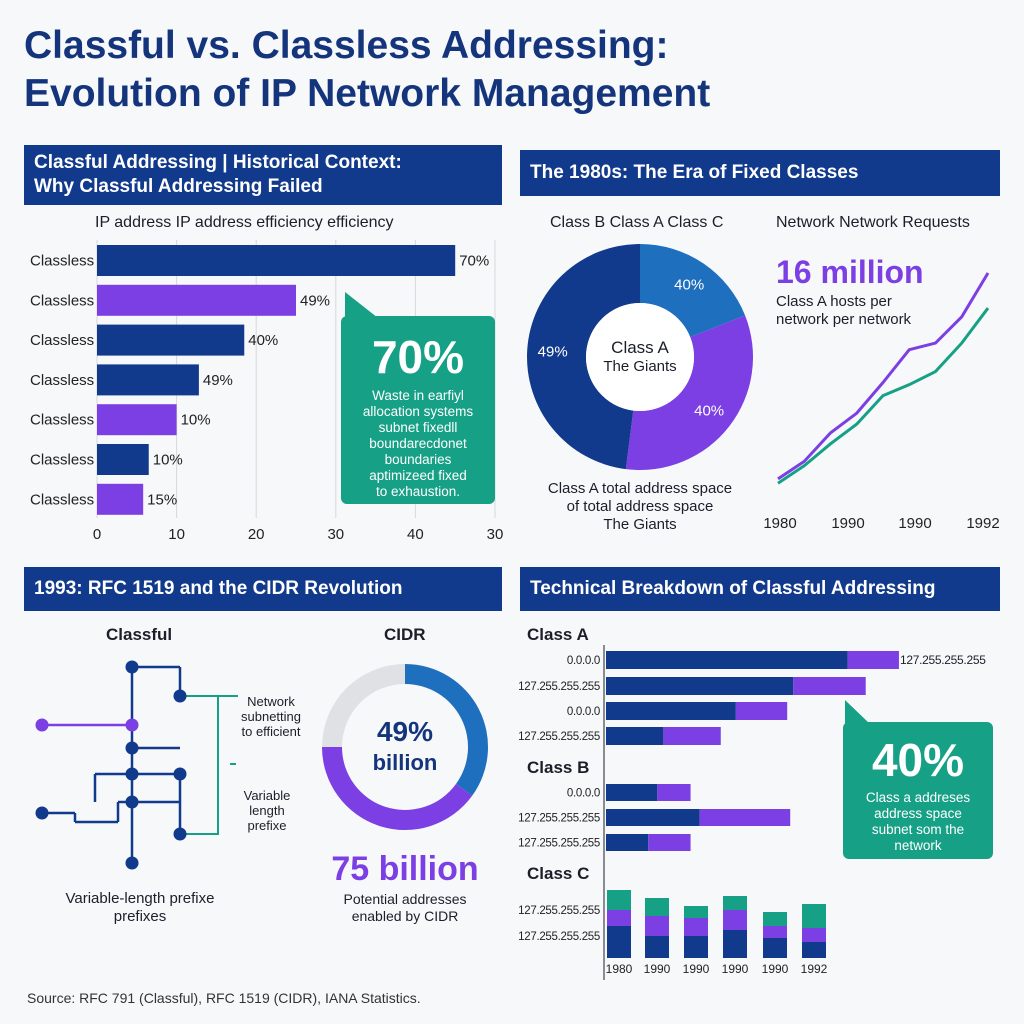 This screenshot has height=1024, width=1024. I want to click on prefix-caption: Variable-length prefixe prefixes, so click(140, 908).